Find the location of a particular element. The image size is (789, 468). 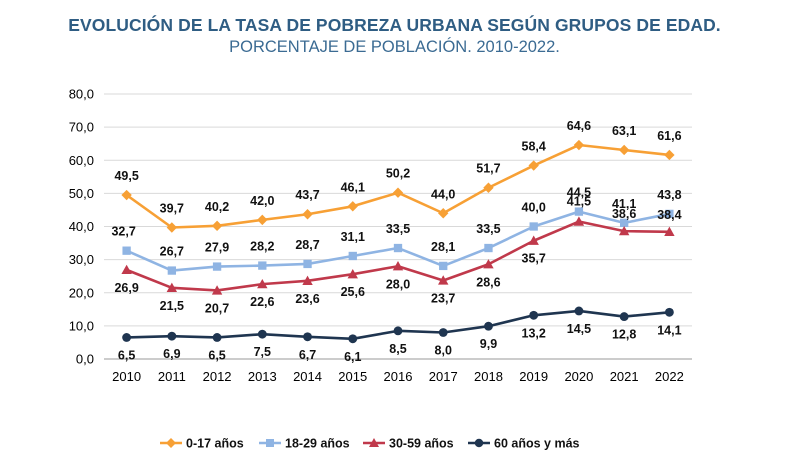

data-label: 6,9 is located at coordinates (171, 354).